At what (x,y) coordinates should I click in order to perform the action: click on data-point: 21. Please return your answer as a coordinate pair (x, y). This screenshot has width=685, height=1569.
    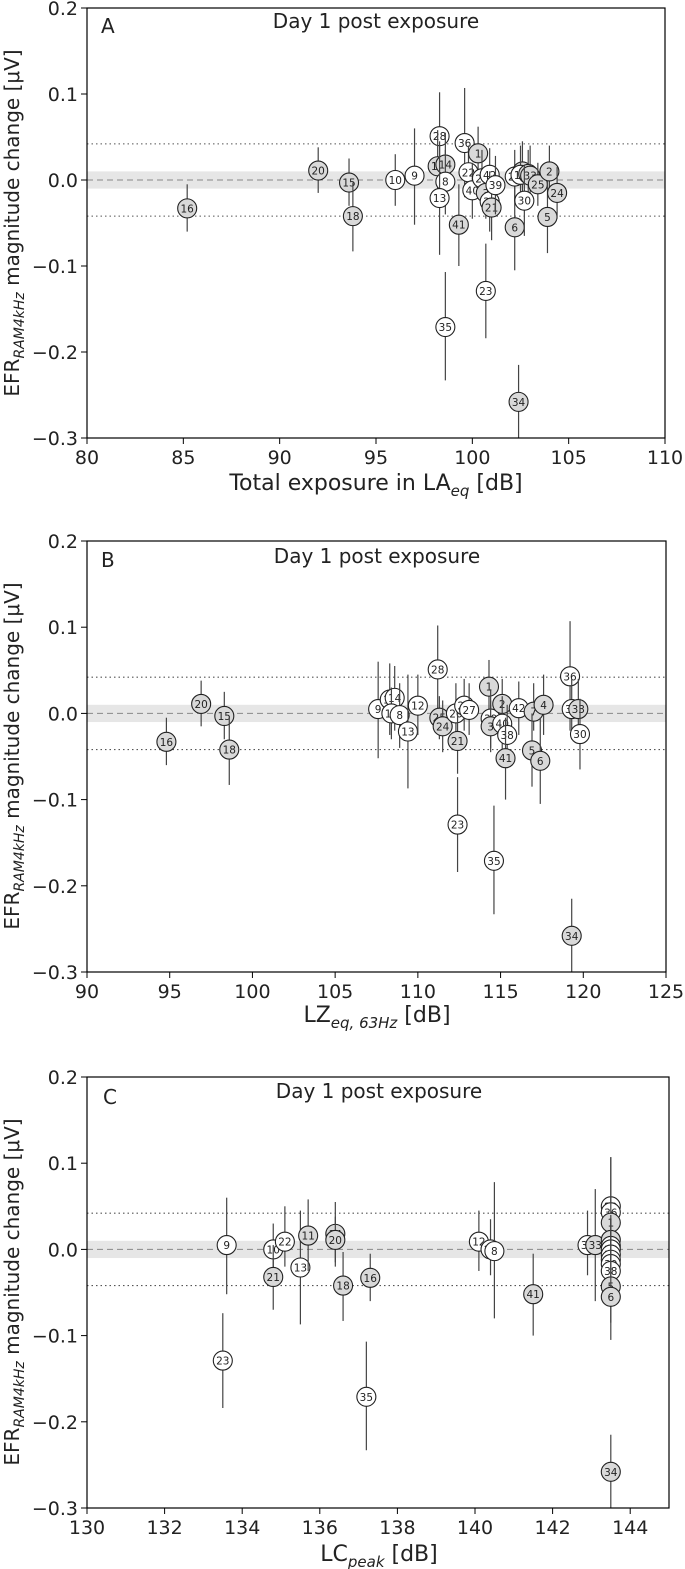
    Looking at the image, I should click on (457, 741).